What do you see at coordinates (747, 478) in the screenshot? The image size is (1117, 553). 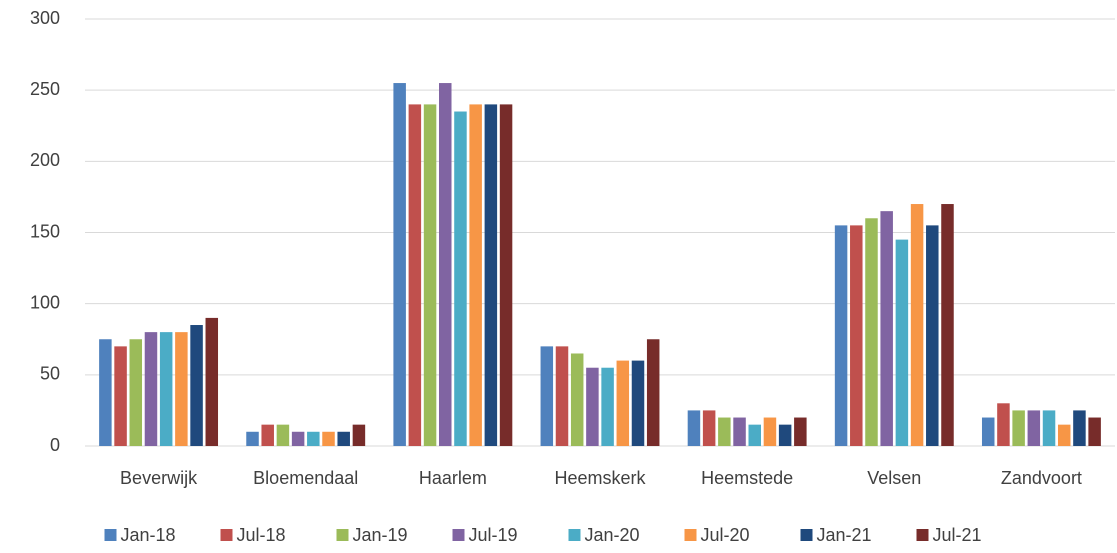 I see `x-tick-label: Heemstede` at bounding box center [747, 478].